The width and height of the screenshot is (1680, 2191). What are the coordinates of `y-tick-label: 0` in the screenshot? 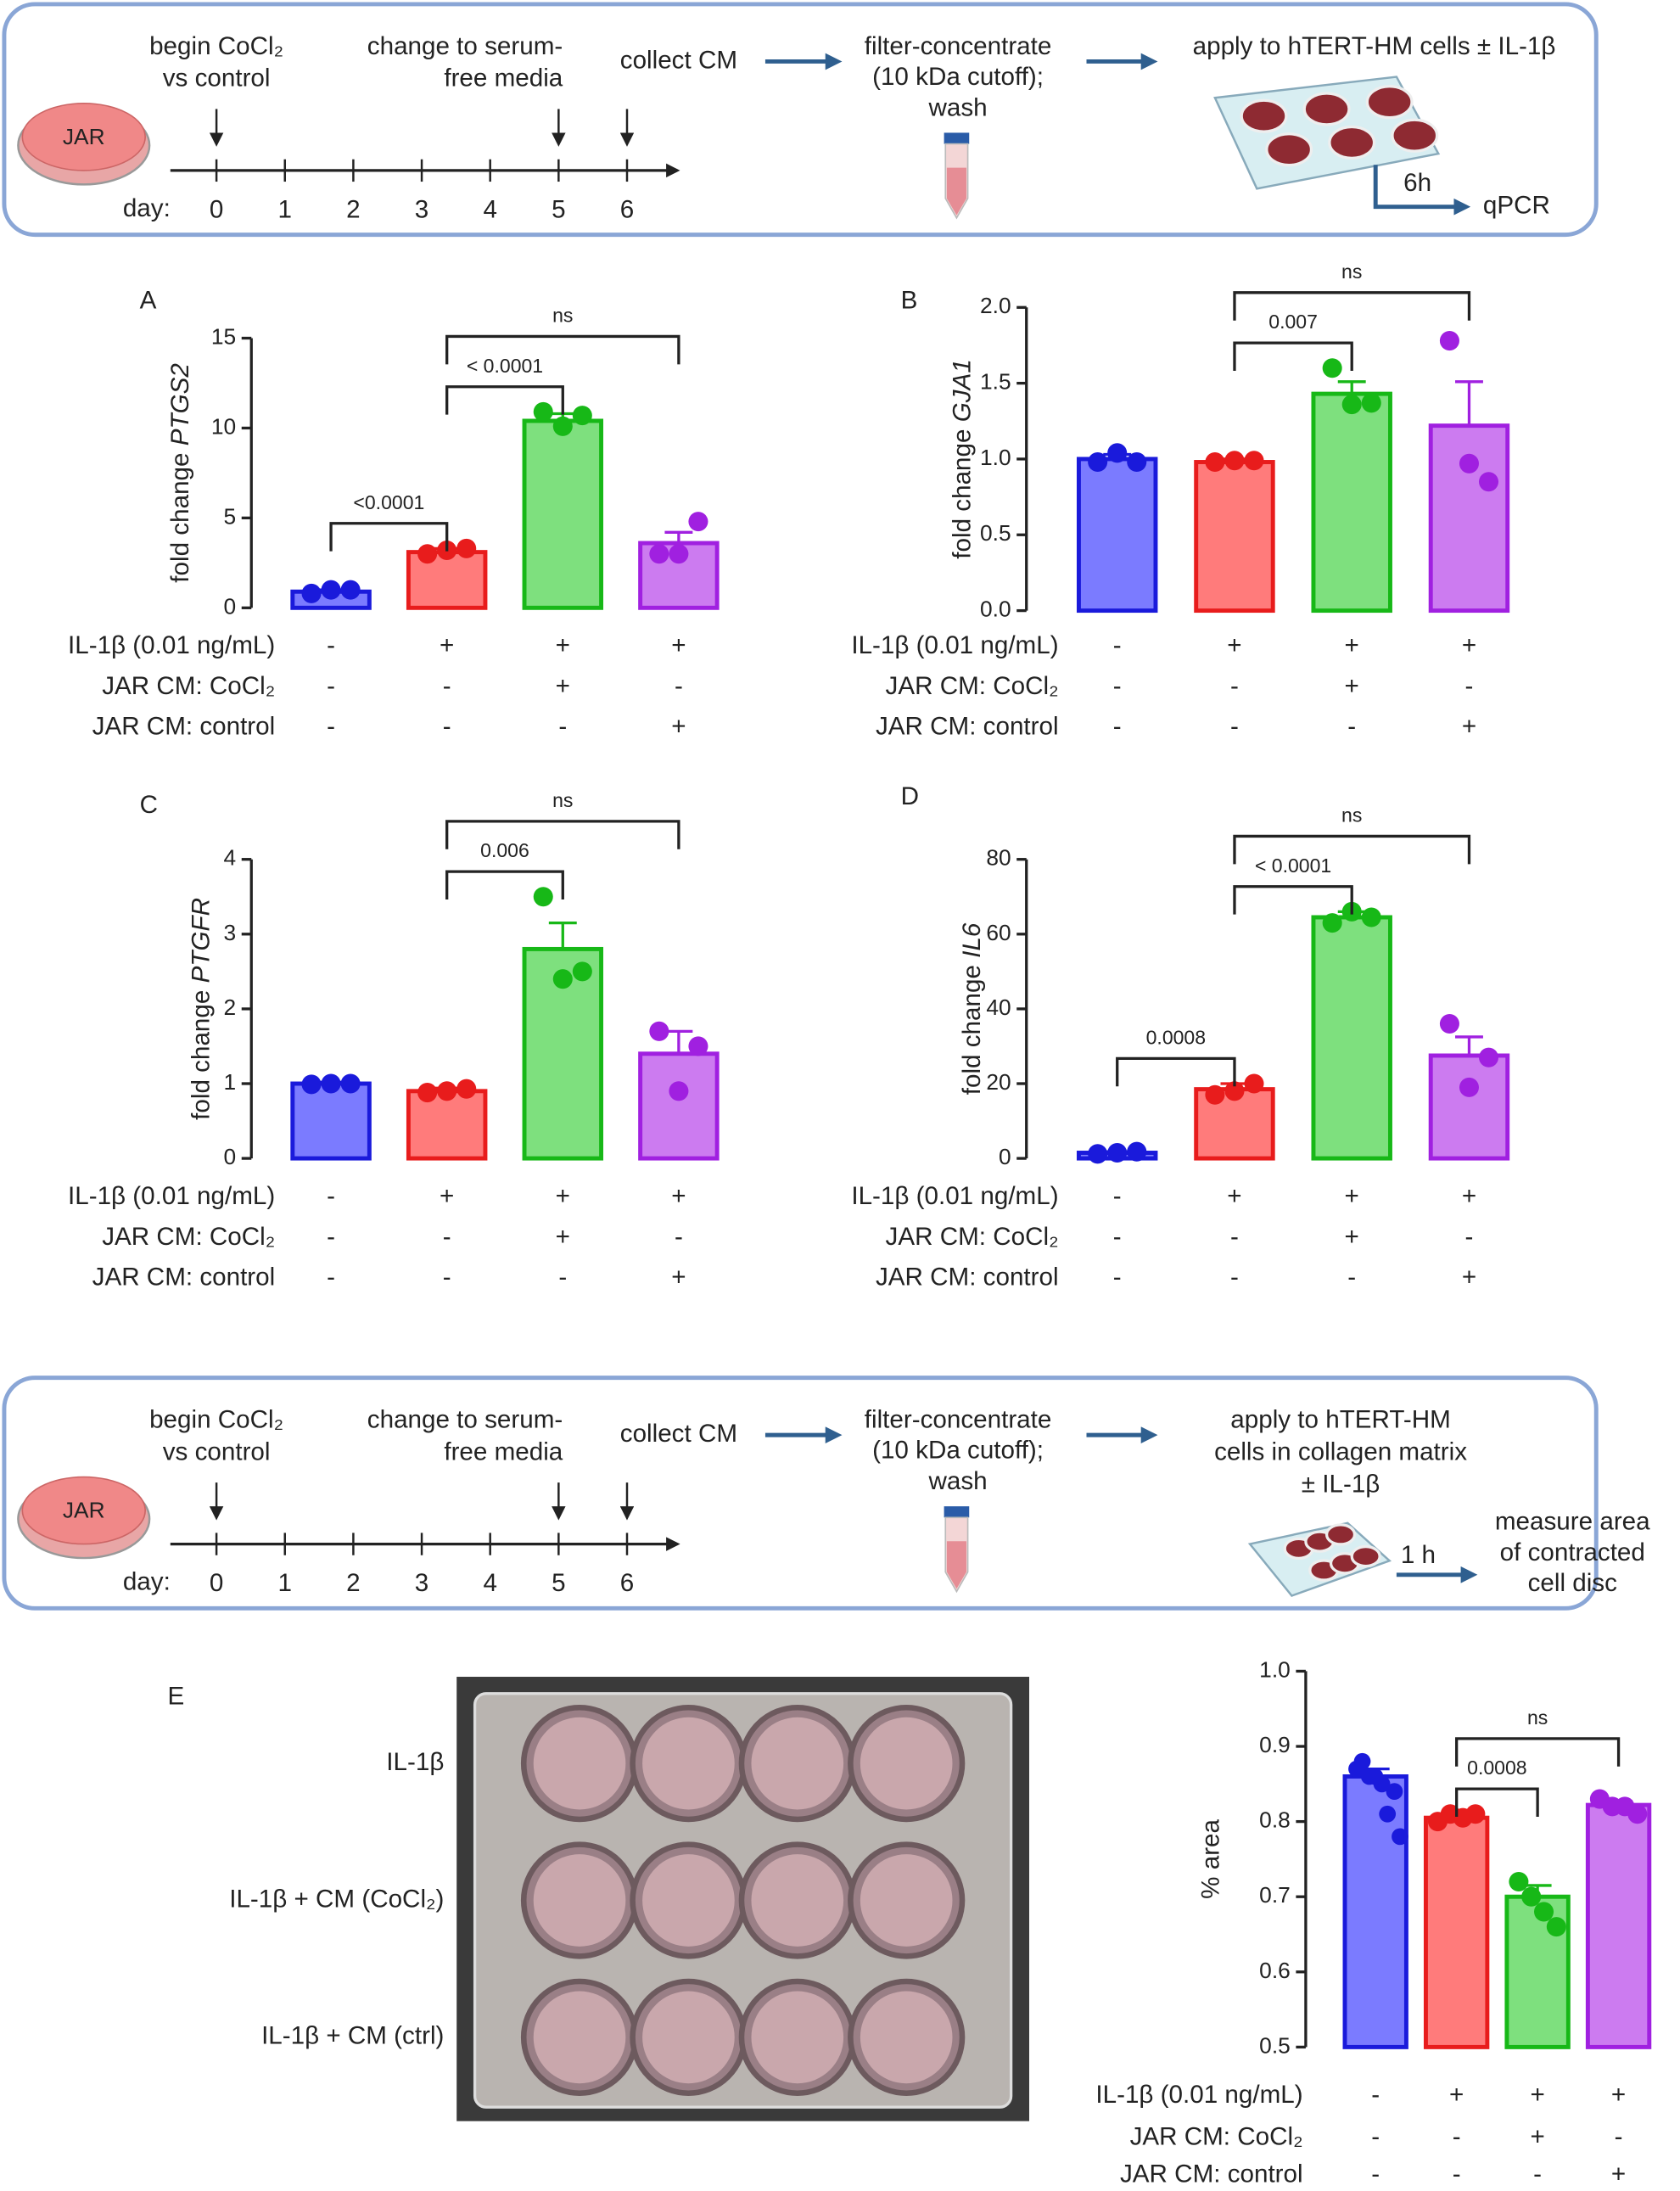 It's located at (230, 606).